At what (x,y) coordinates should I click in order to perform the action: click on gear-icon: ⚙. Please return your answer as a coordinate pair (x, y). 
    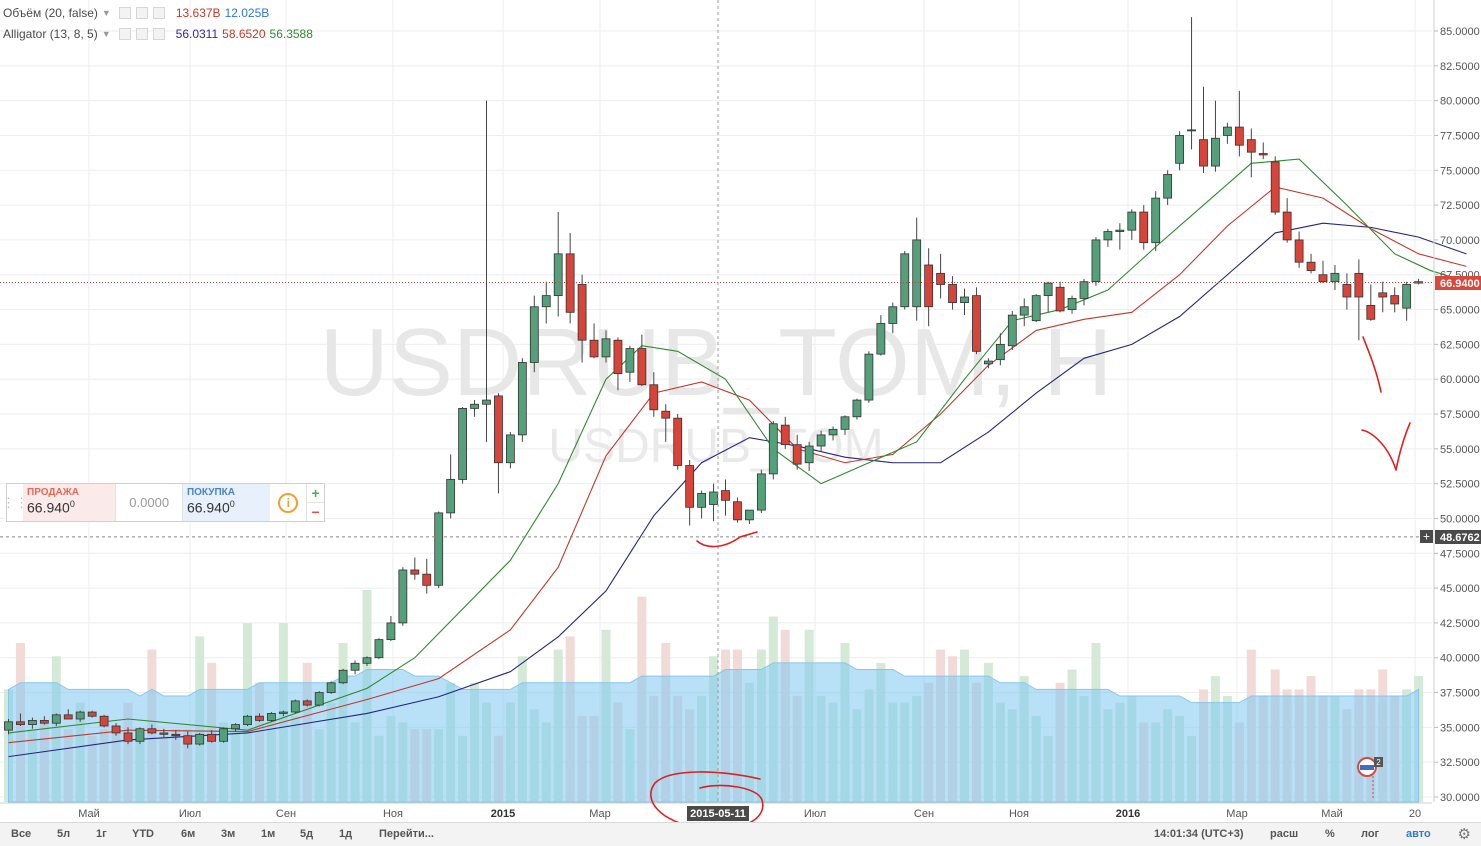
    Looking at the image, I should click on (1464, 834).